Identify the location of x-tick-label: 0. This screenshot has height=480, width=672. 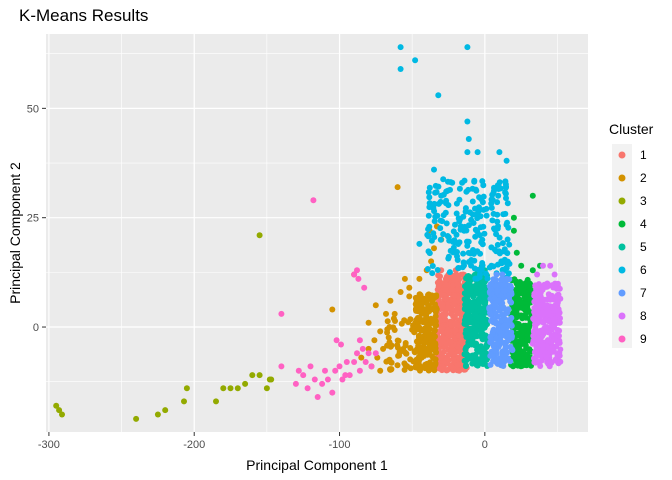
(485, 445).